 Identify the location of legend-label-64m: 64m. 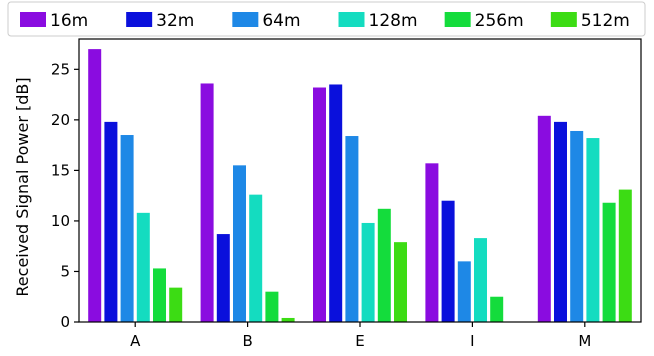
(281, 21).